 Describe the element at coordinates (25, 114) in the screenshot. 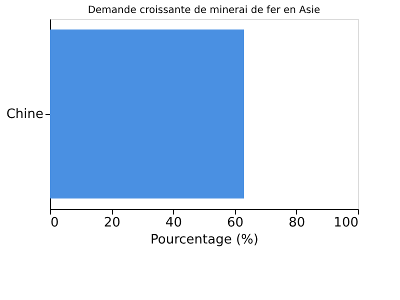

I see `y-tick-label: Chine` at that location.